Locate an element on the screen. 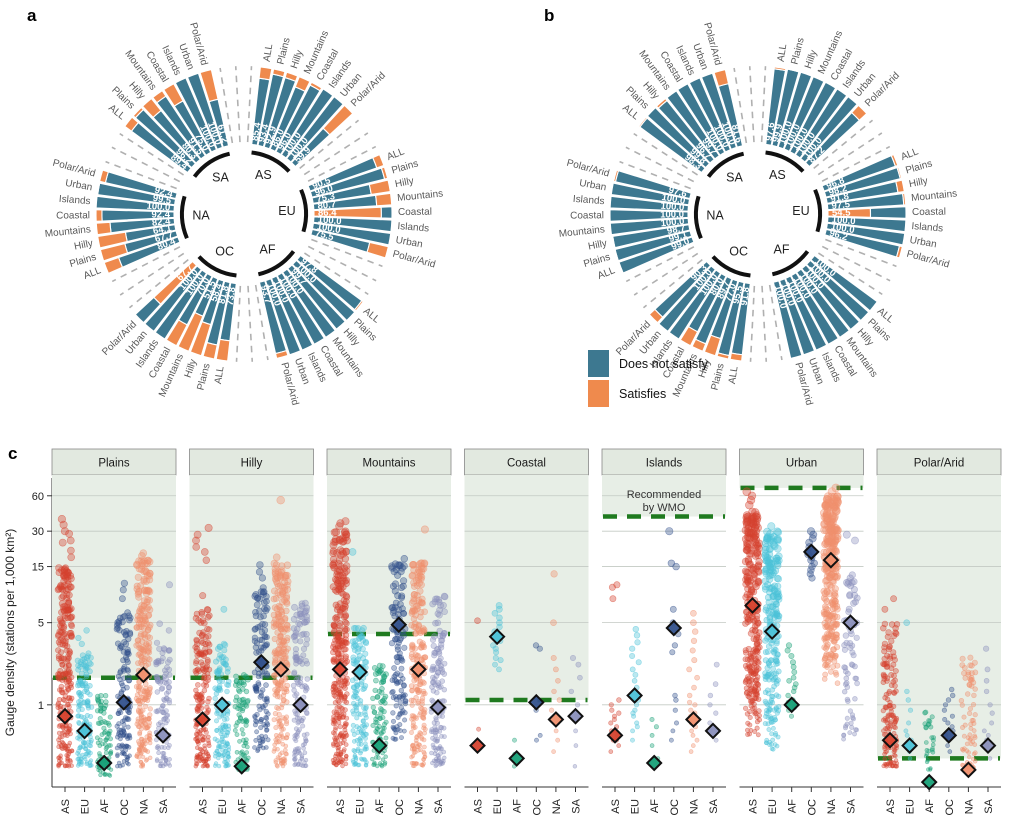  sector-label-EU: EU is located at coordinates (800, 211).